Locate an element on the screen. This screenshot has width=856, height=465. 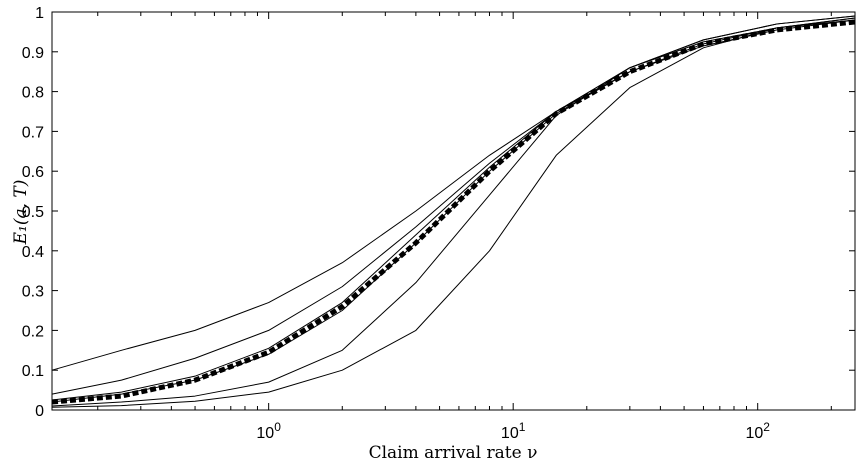
y-tick-label: 0.2 is located at coordinates (33, 331).